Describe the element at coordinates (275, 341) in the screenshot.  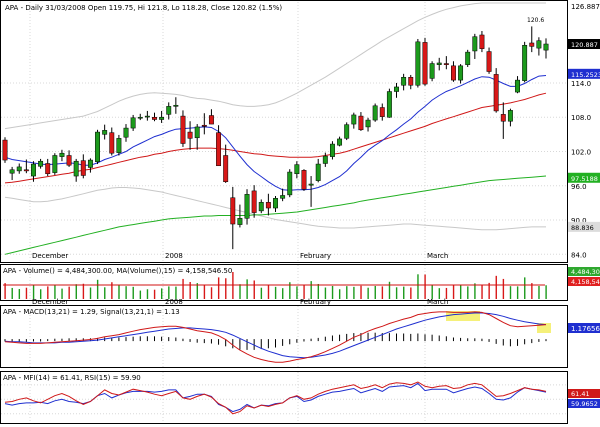
I see `macd-histogram` at that location.